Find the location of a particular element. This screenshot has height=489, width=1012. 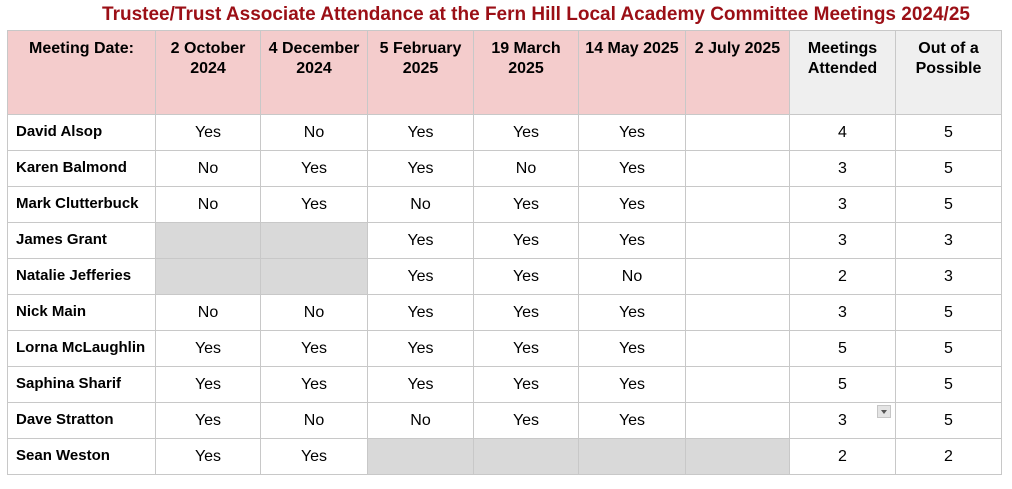

header-out-of-possible: Out of a Possible is located at coordinates (948, 72).